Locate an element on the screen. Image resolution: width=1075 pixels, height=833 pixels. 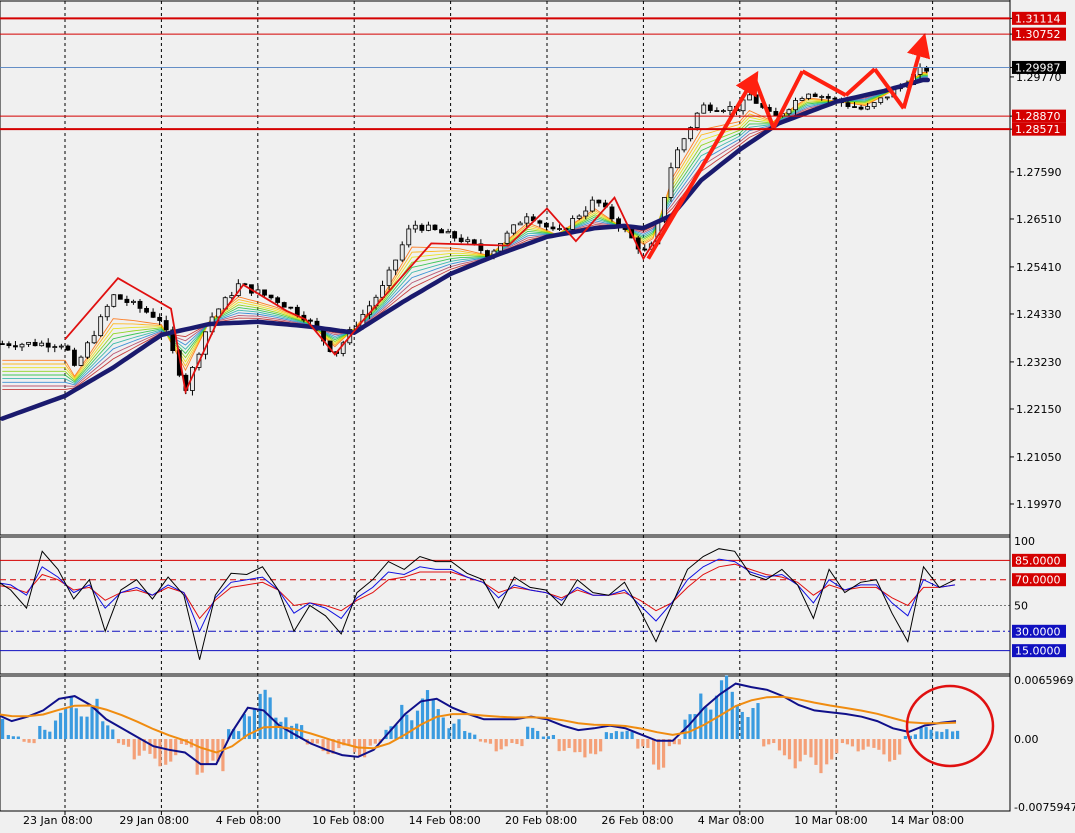
stoch-axis-label: 100 is located at coordinates (1024, 541).